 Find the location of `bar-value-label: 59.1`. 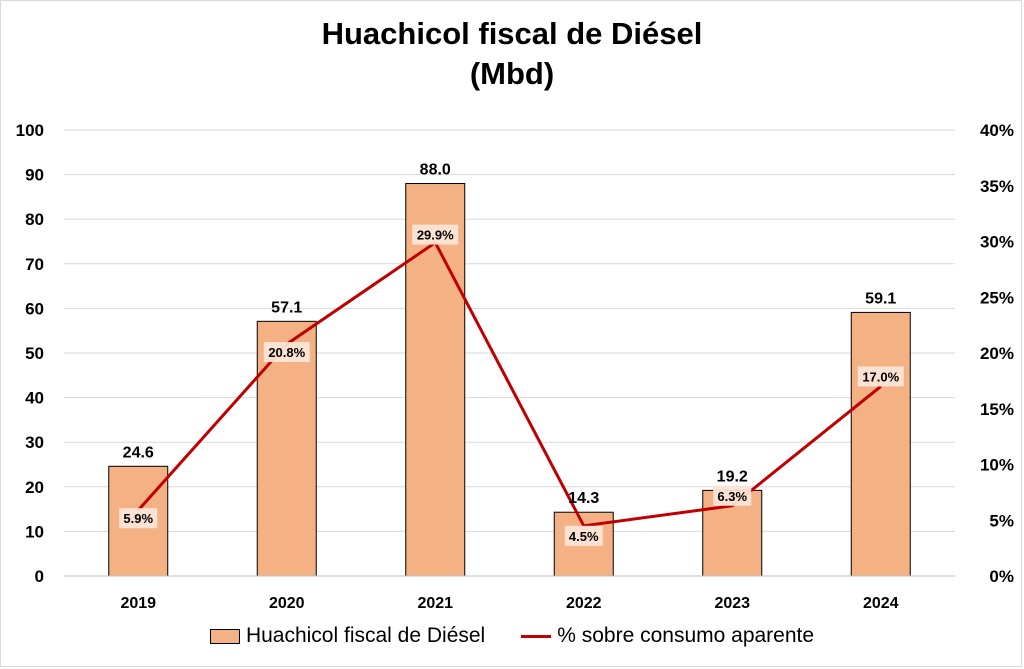

bar-value-label: 59.1 is located at coordinates (880, 298).